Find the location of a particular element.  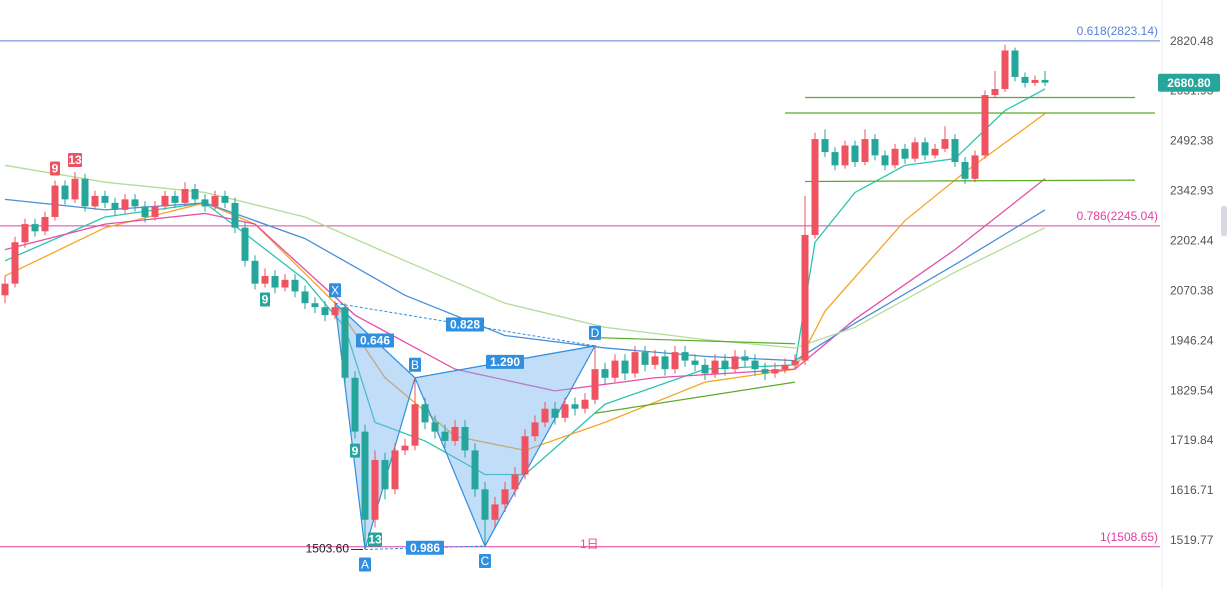

fib-label: 1(1508.65) is located at coordinates (1129, 537).